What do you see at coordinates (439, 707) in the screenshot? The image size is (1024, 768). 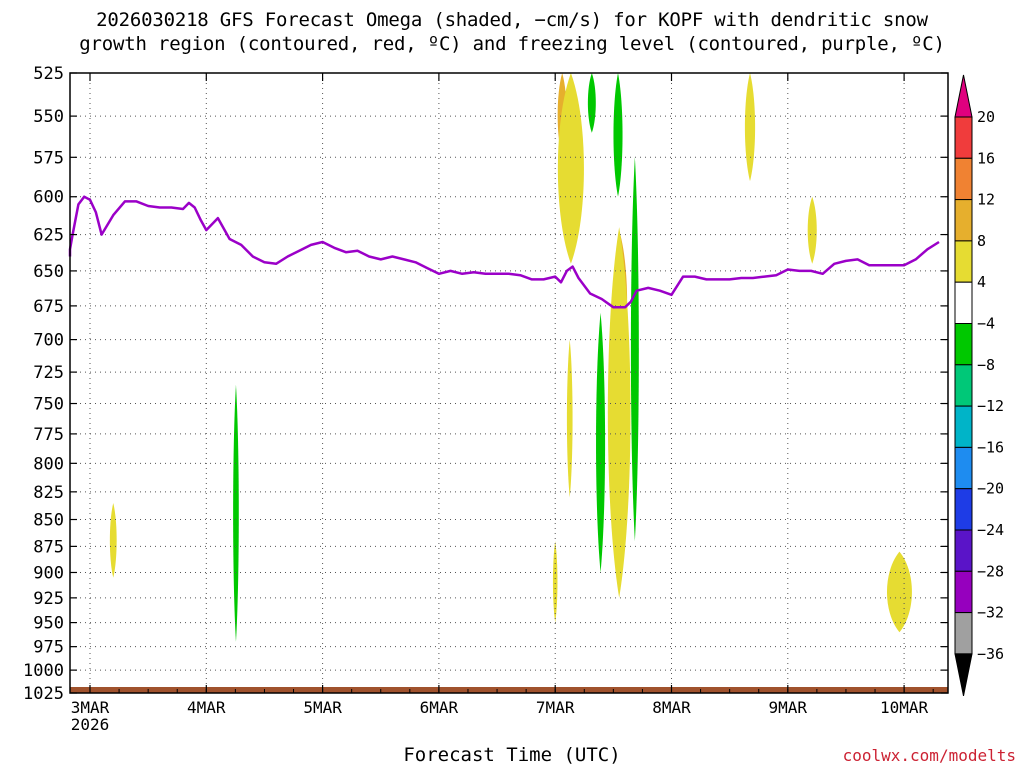 I see `x-tick-label-3: 6MAR` at bounding box center [439, 707].